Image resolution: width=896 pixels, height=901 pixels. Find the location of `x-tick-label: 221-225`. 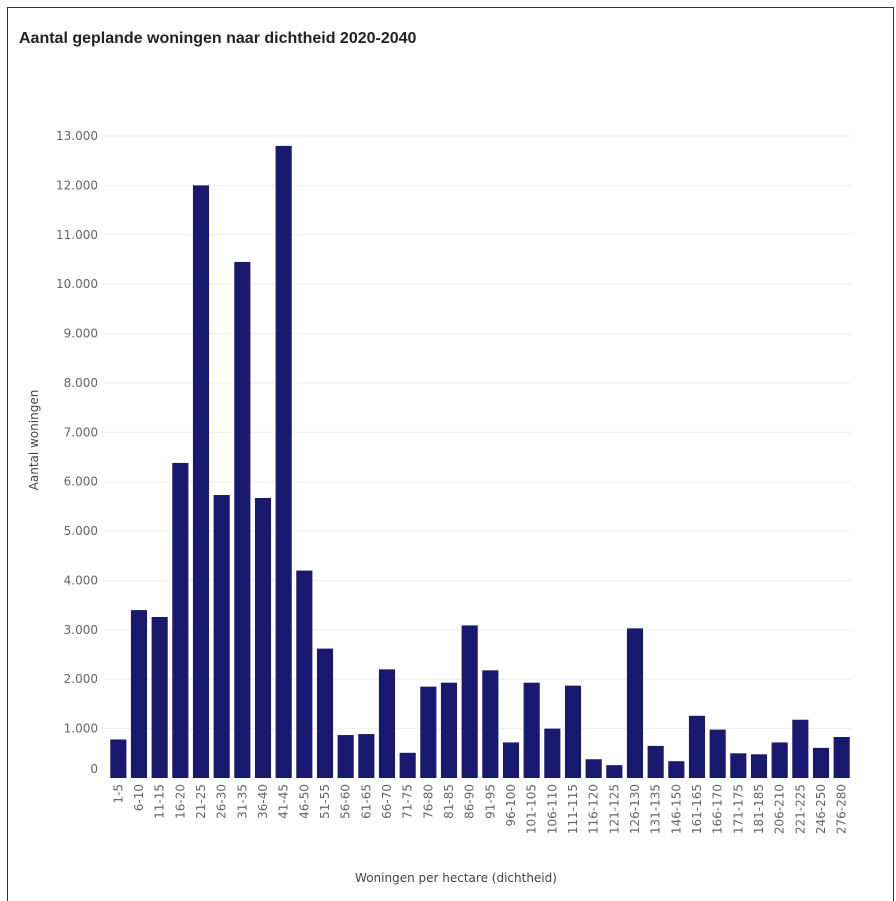

x-tick-label: 221-225 is located at coordinates (800, 809).